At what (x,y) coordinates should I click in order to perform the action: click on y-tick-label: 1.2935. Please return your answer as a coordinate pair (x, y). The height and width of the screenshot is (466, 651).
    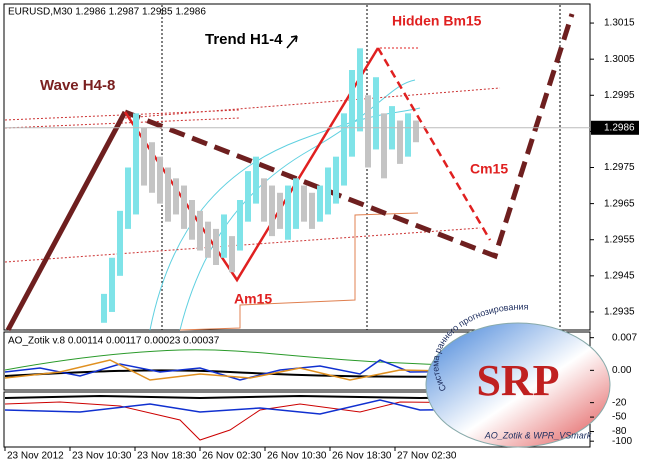
    Looking at the image, I should click on (619, 312).